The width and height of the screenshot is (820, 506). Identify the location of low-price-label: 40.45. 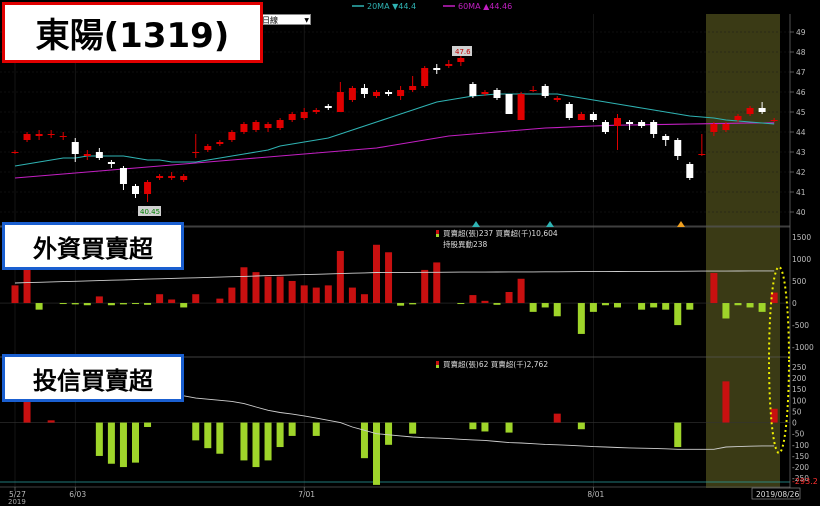
(150, 212).